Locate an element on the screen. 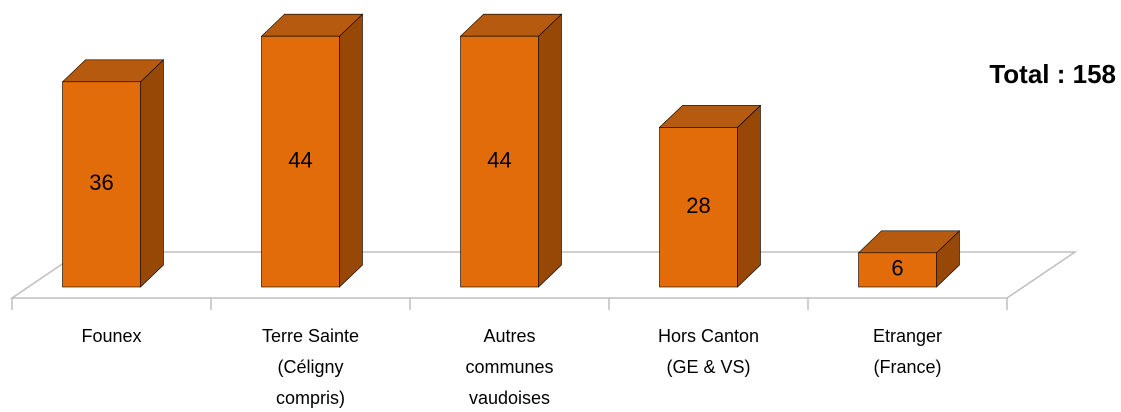 The image size is (1121, 412). x-tick-label: Autres is located at coordinates (509, 336).